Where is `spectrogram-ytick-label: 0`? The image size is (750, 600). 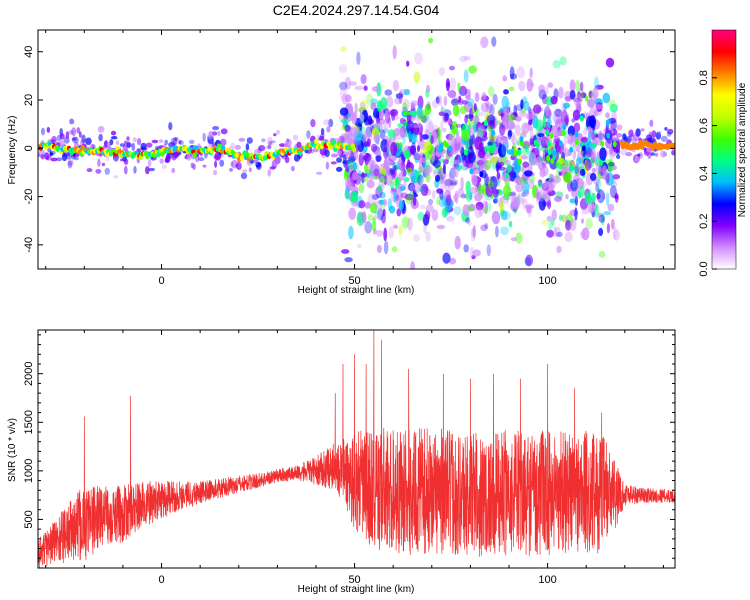 spectrogram-ytick-label: 0 is located at coordinates (29, 148).